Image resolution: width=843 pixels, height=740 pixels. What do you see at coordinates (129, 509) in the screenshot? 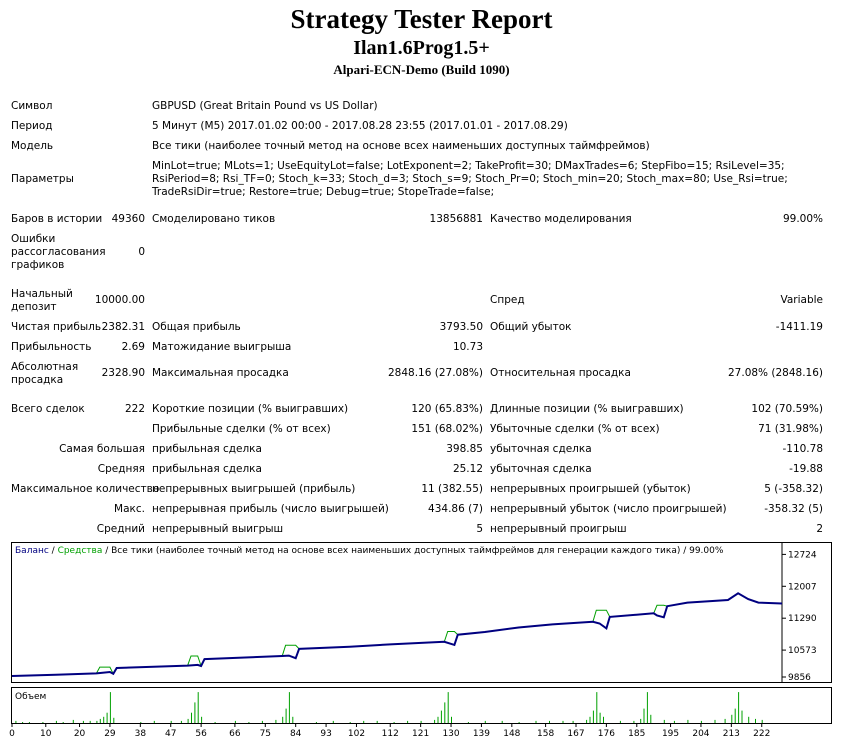
I see `max-label: Макс.` at bounding box center [129, 509].